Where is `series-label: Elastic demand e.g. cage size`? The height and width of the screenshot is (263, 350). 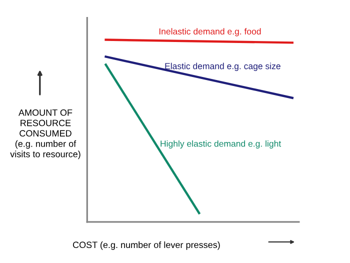 series-label: Elastic demand e.g. cage size is located at coordinates (222, 66).